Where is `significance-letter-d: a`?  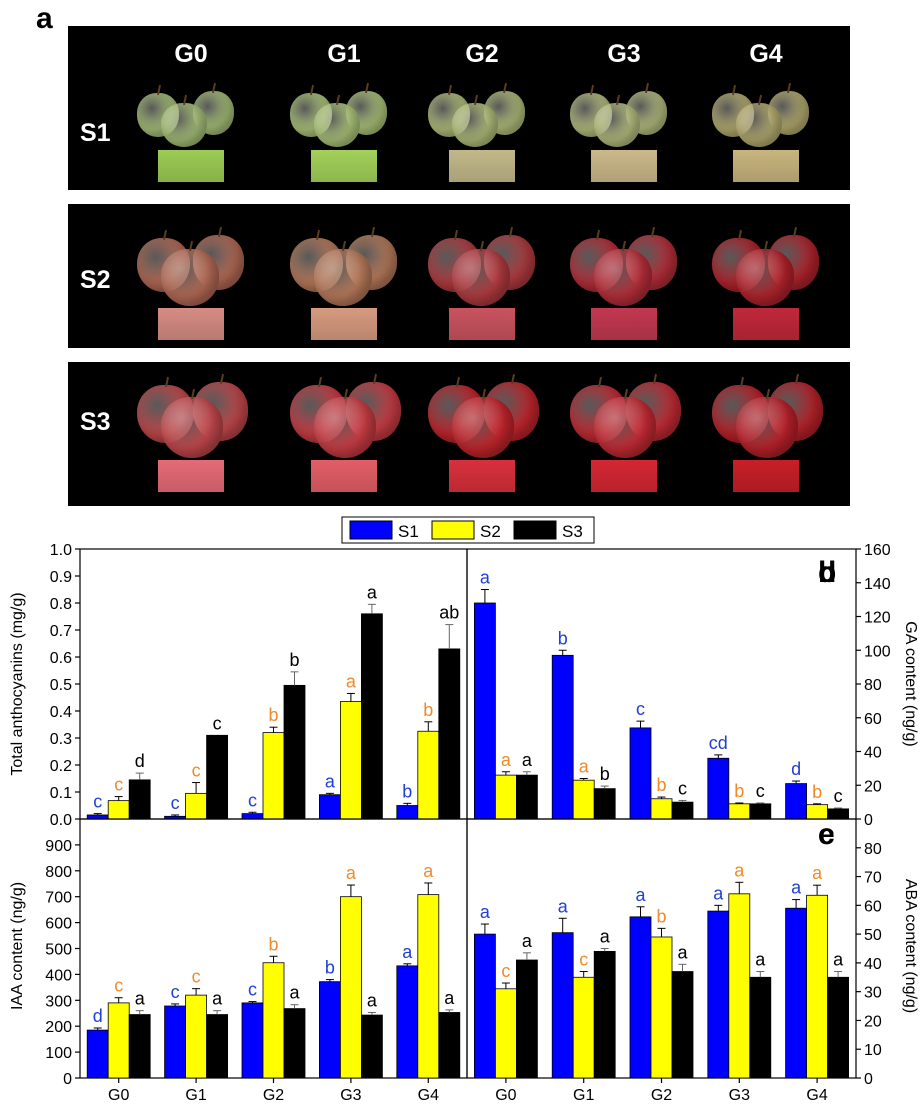 significance-letter-d: a is located at coordinates (584, 767).